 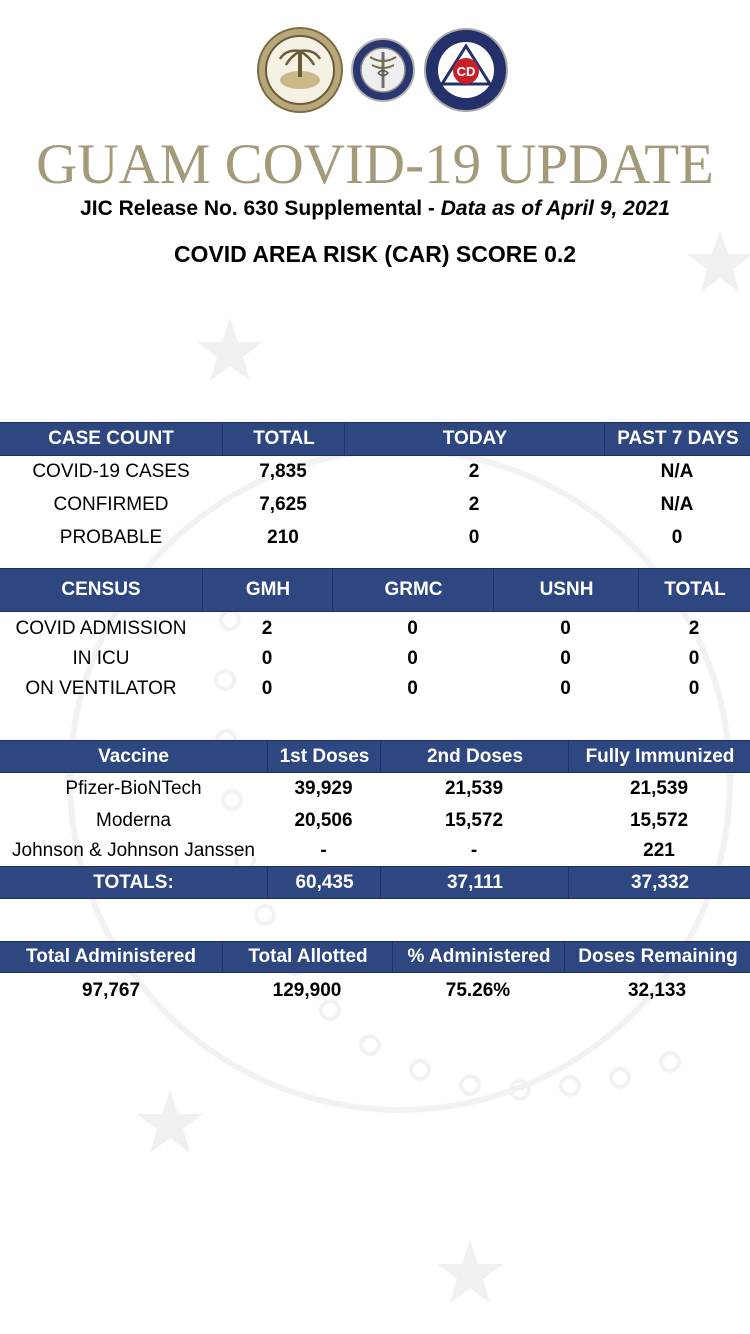 I want to click on table-row: Pfizer-BioNTech 39,929 21,539 21,539, so click(x=375, y=788).